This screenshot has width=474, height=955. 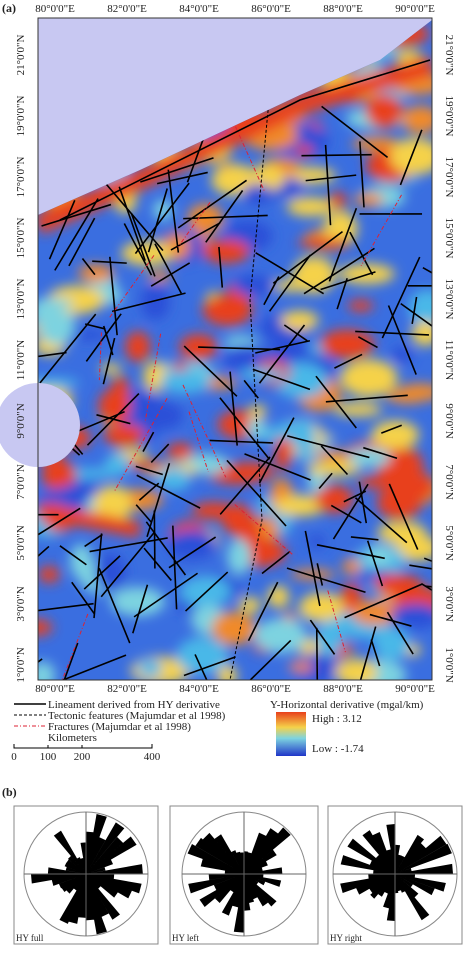 I want to click on colorbar, so click(x=291, y=734).